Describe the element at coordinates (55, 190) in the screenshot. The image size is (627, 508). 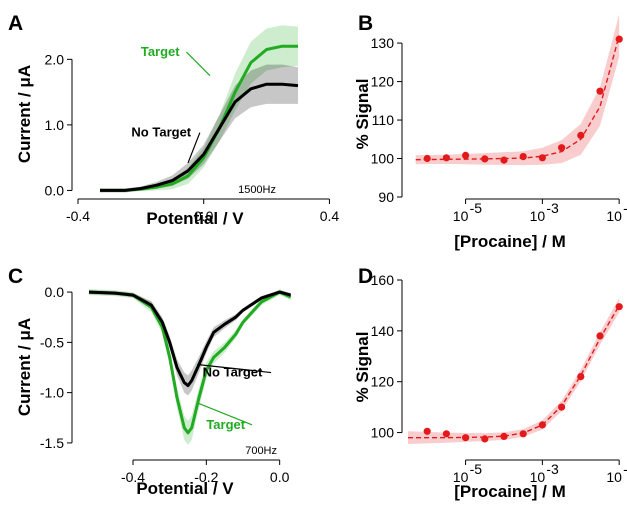
I see `panel-a-ytick-label: 0.0` at that location.